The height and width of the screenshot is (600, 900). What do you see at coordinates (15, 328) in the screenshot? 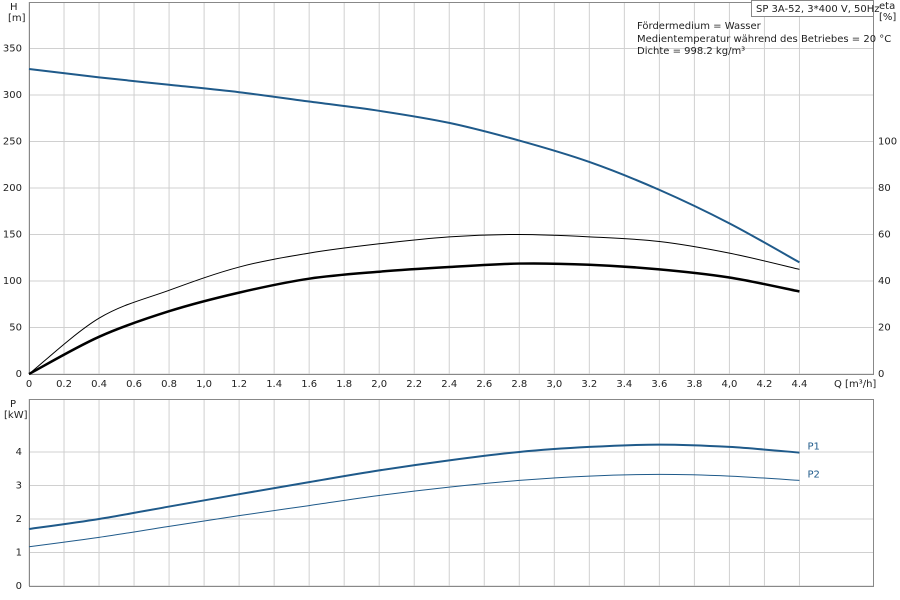
I see `y-tick-label: 50` at bounding box center [15, 328].